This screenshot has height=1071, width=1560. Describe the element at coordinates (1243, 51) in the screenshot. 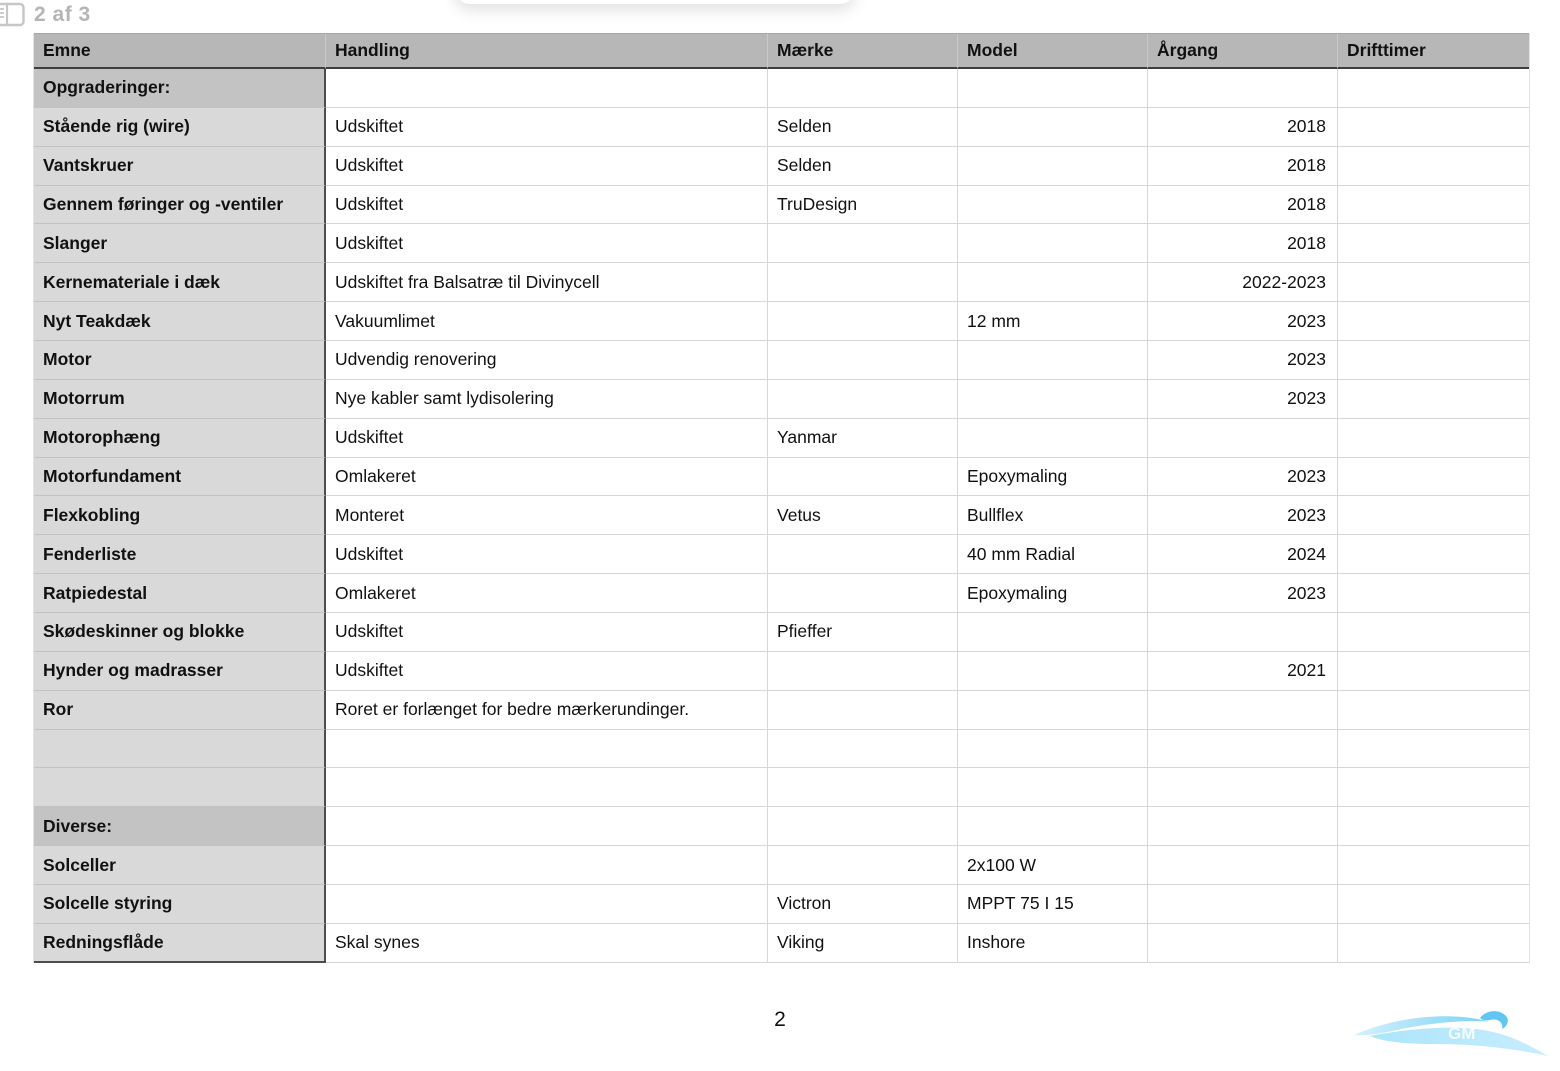

I see `column-header-aargang: Årgang` at that location.